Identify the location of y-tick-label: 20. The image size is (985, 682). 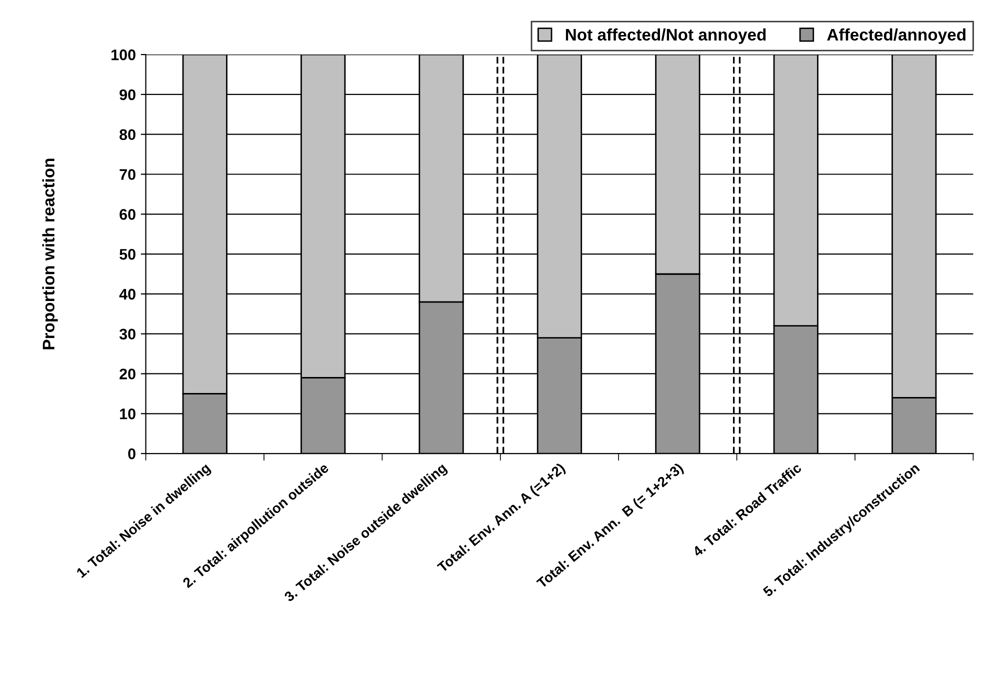
(128, 374).